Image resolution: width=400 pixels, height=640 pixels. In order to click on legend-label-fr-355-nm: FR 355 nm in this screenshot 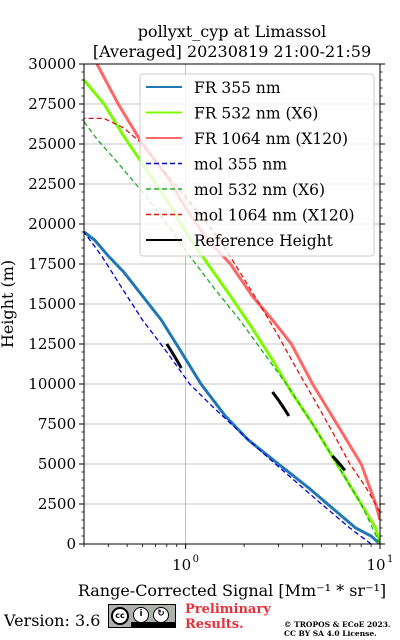, I will do `click(237, 88)`.